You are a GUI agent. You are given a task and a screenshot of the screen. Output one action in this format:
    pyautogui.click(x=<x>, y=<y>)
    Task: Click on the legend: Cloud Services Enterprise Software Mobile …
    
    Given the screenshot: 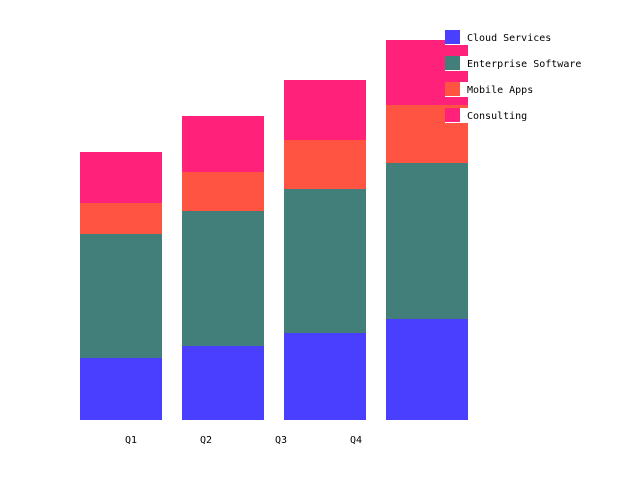 What is the action you would take?
    pyautogui.click(x=515, y=76)
    